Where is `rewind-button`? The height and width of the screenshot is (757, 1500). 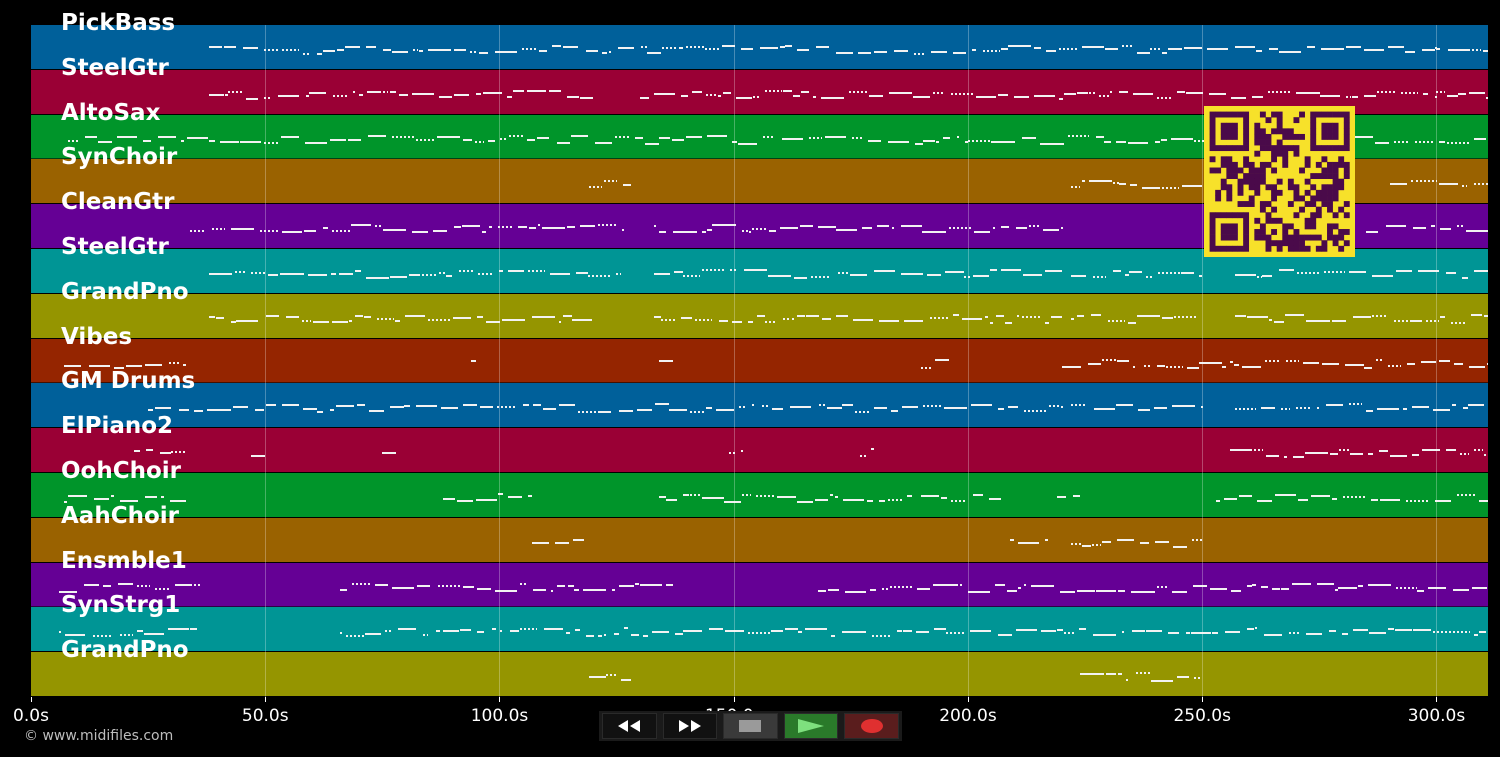 rewind-button is located at coordinates (629, 726).